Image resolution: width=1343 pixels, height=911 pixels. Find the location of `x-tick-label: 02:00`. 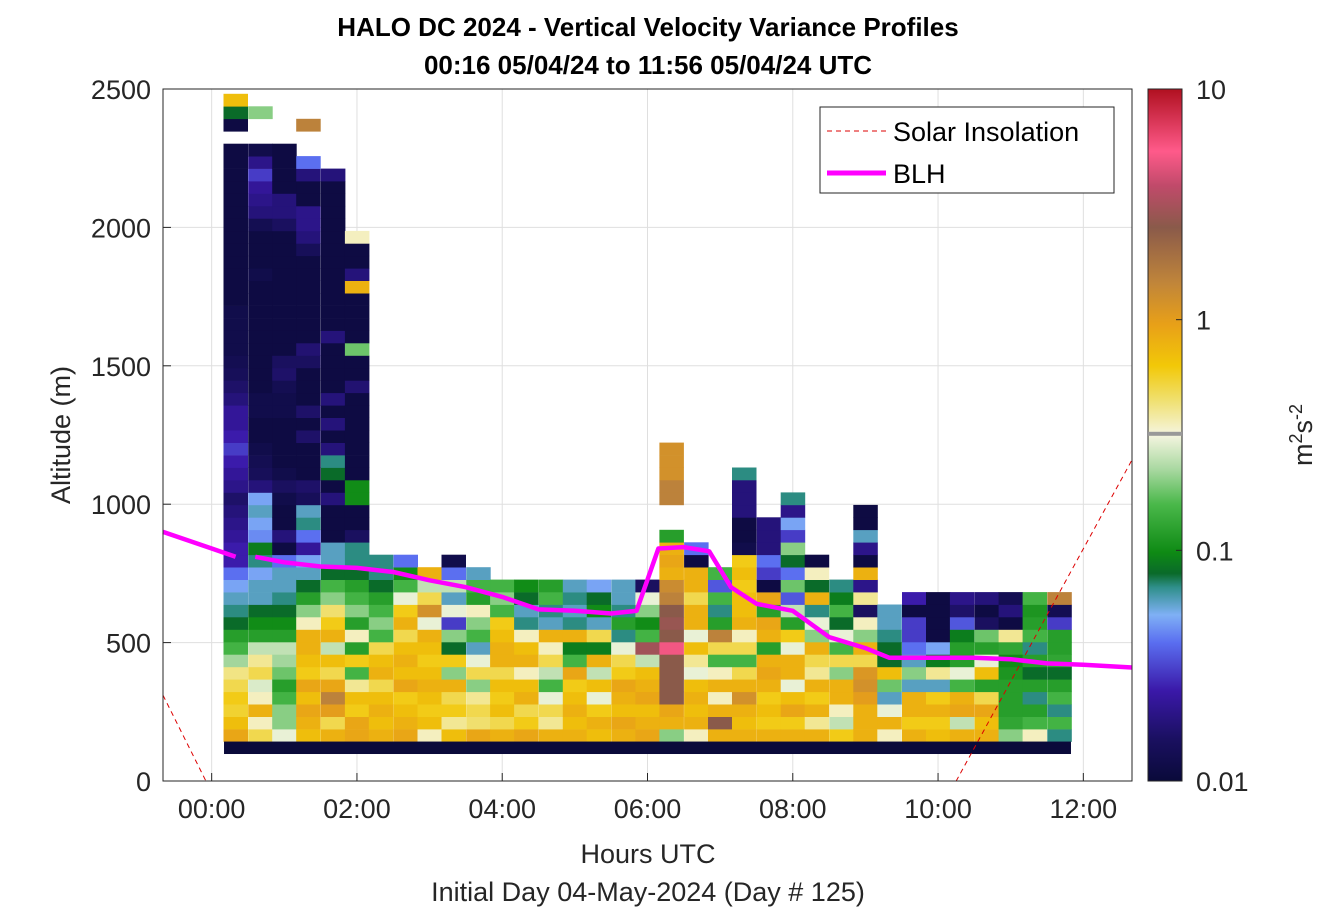

x-tick-label: 02:00 is located at coordinates (357, 809).